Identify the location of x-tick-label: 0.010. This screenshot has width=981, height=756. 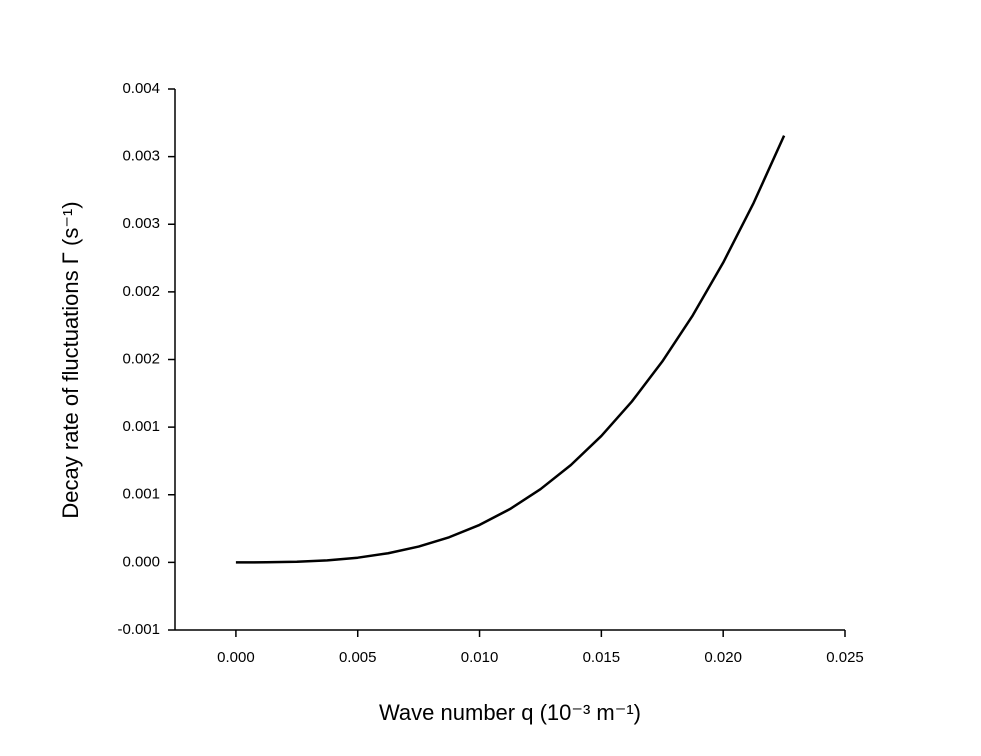
(480, 657).